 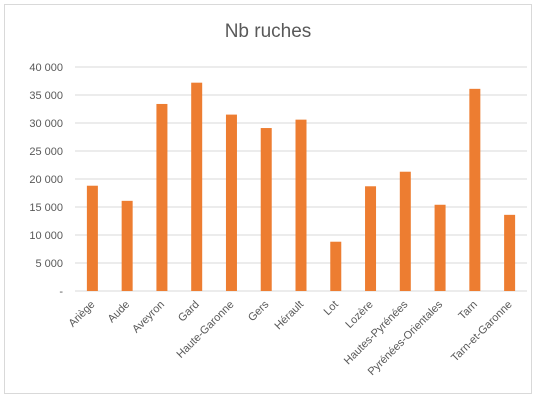 I want to click on x-tick-label: Tarn, so click(x=468, y=311).